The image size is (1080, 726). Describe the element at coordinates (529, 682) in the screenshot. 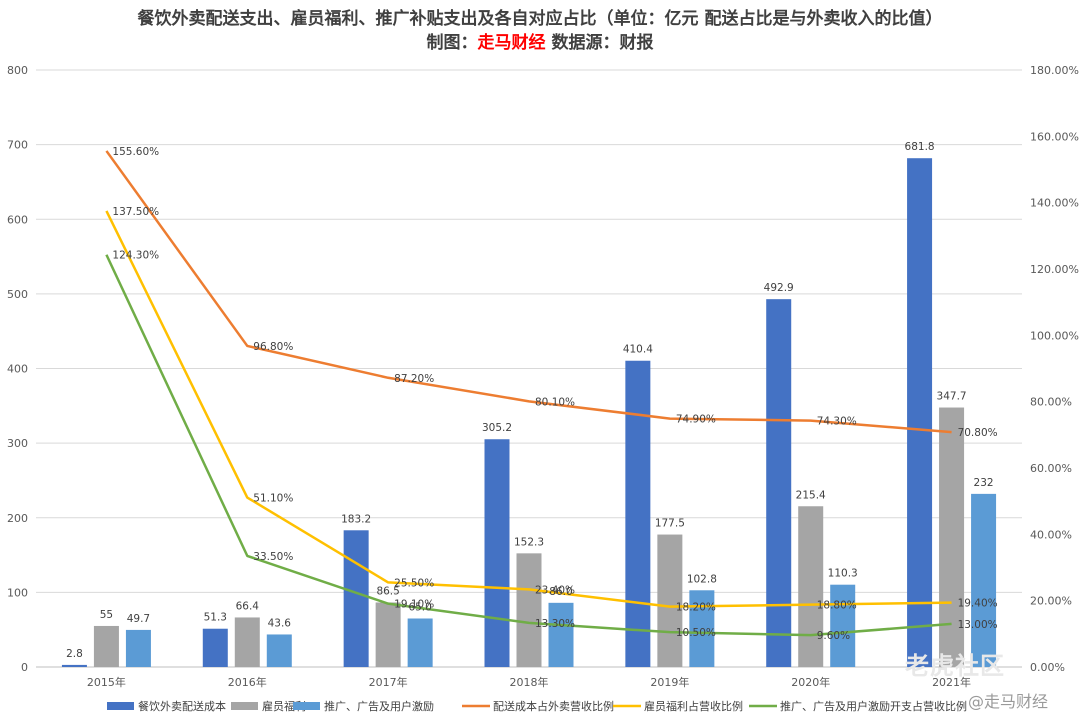

I see `x-axis: 2015年 2016年 2017年 2018年 2019年 2020年 2021年` at that location.